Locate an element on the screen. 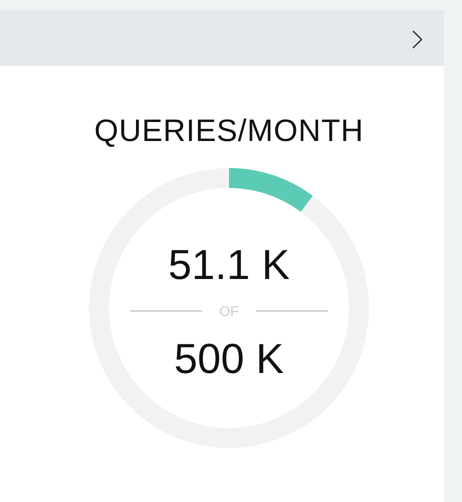 This screenshot has height=502, width=462. text: 51.1 K is located at coordinates (229, 264).